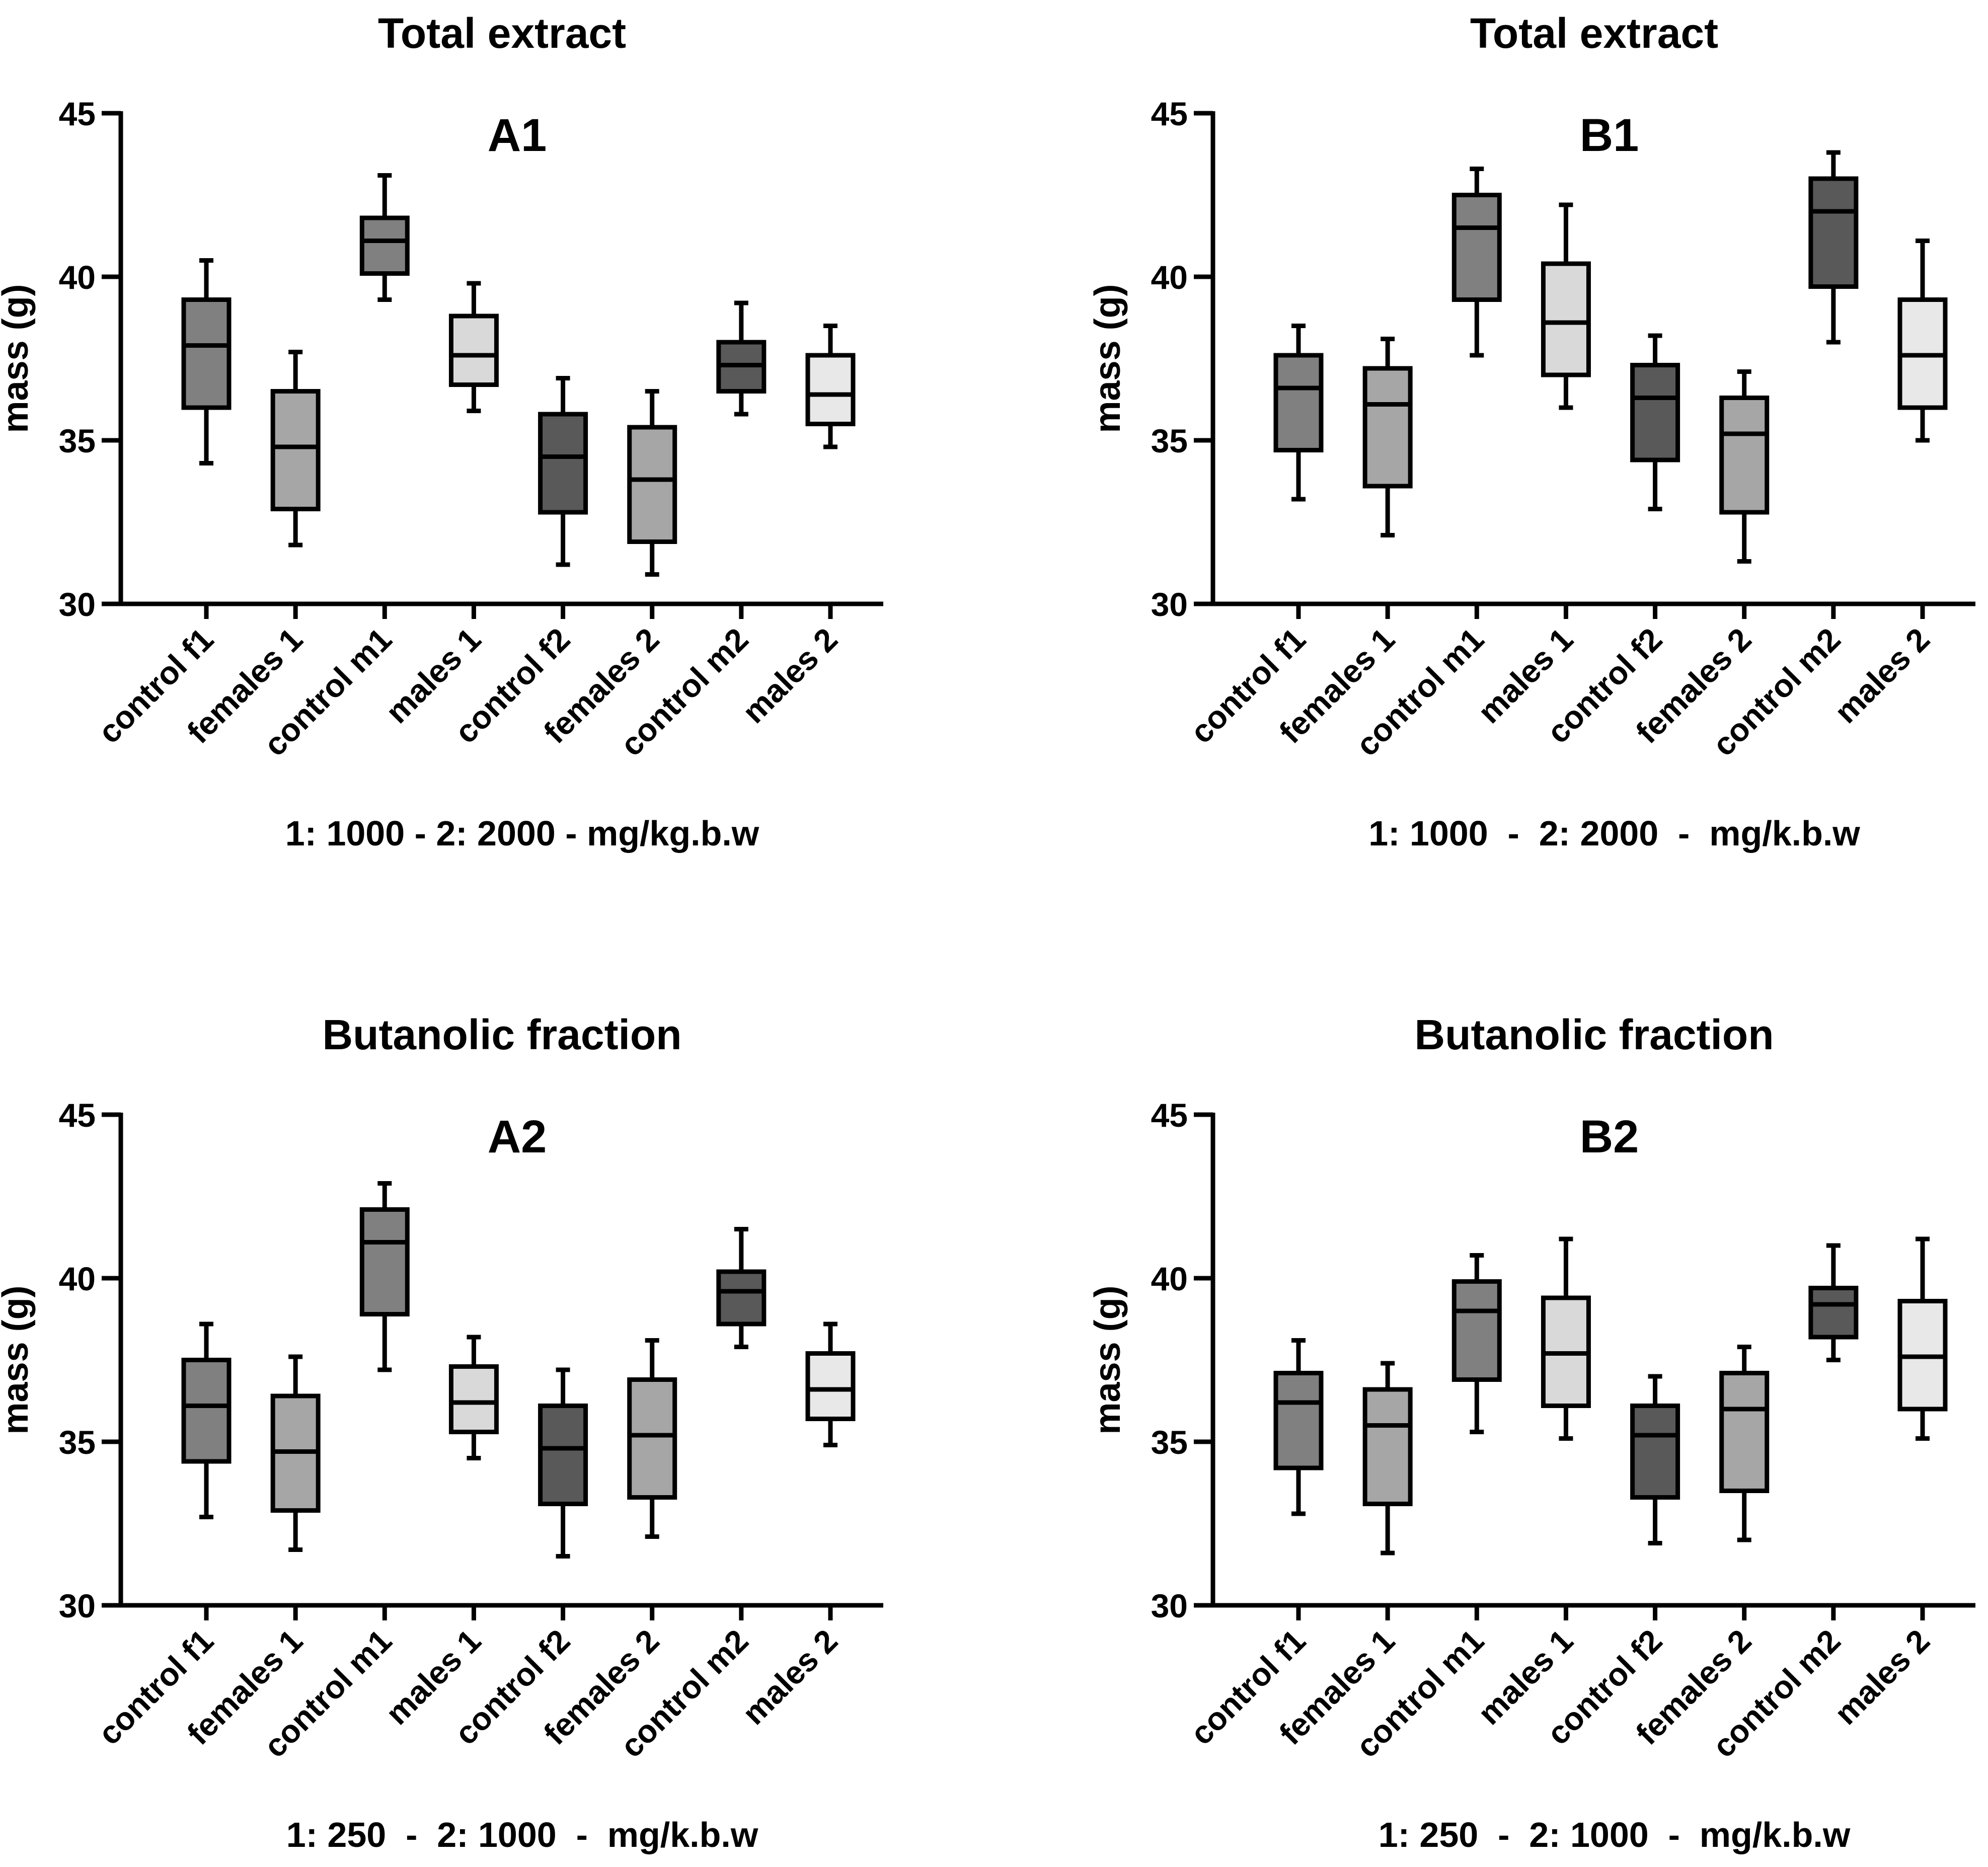  I want to click on x-axis-title: 1: 1000 - 2: 2000 - mg/kg.b.w, so click(522, 833).